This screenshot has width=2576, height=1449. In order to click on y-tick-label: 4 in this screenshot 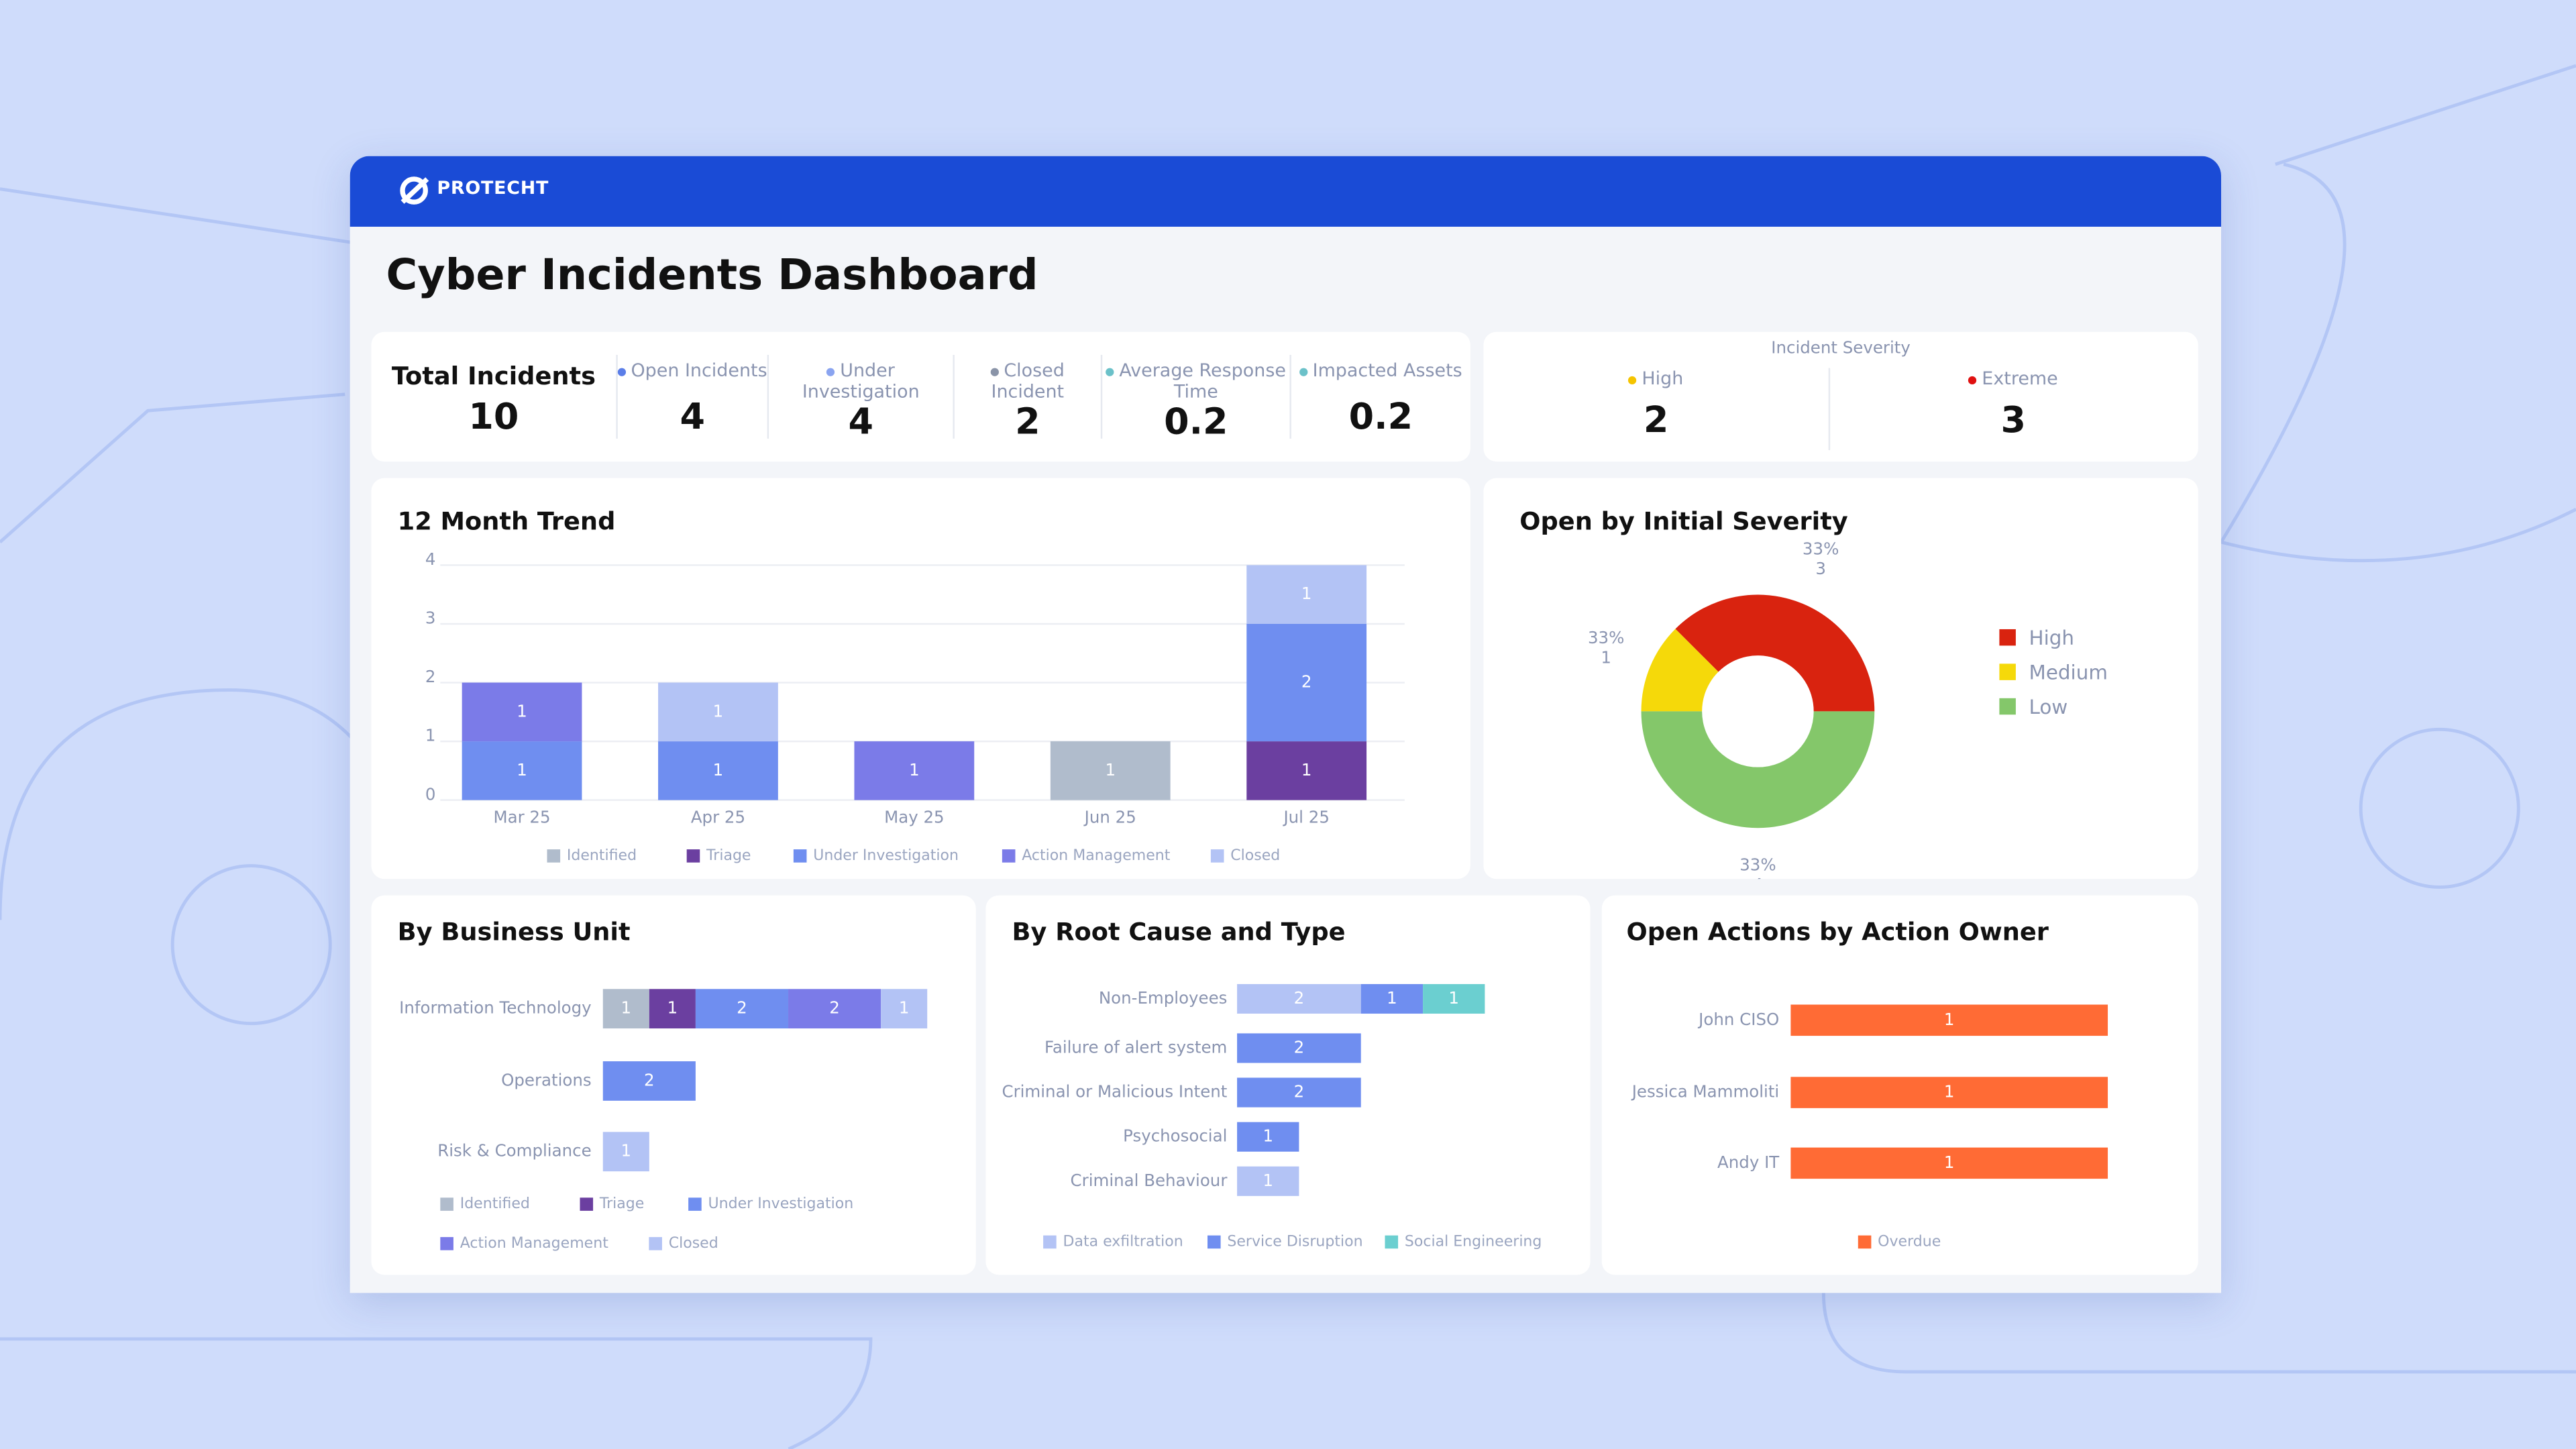, I will do `click(430, 559)`.